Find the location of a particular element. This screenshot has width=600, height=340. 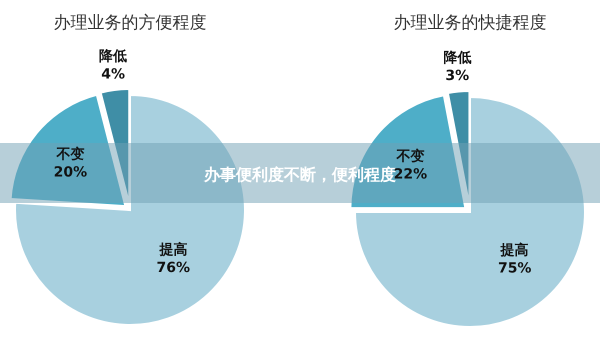

data-label: 3% is located at coordinates (457, 76).